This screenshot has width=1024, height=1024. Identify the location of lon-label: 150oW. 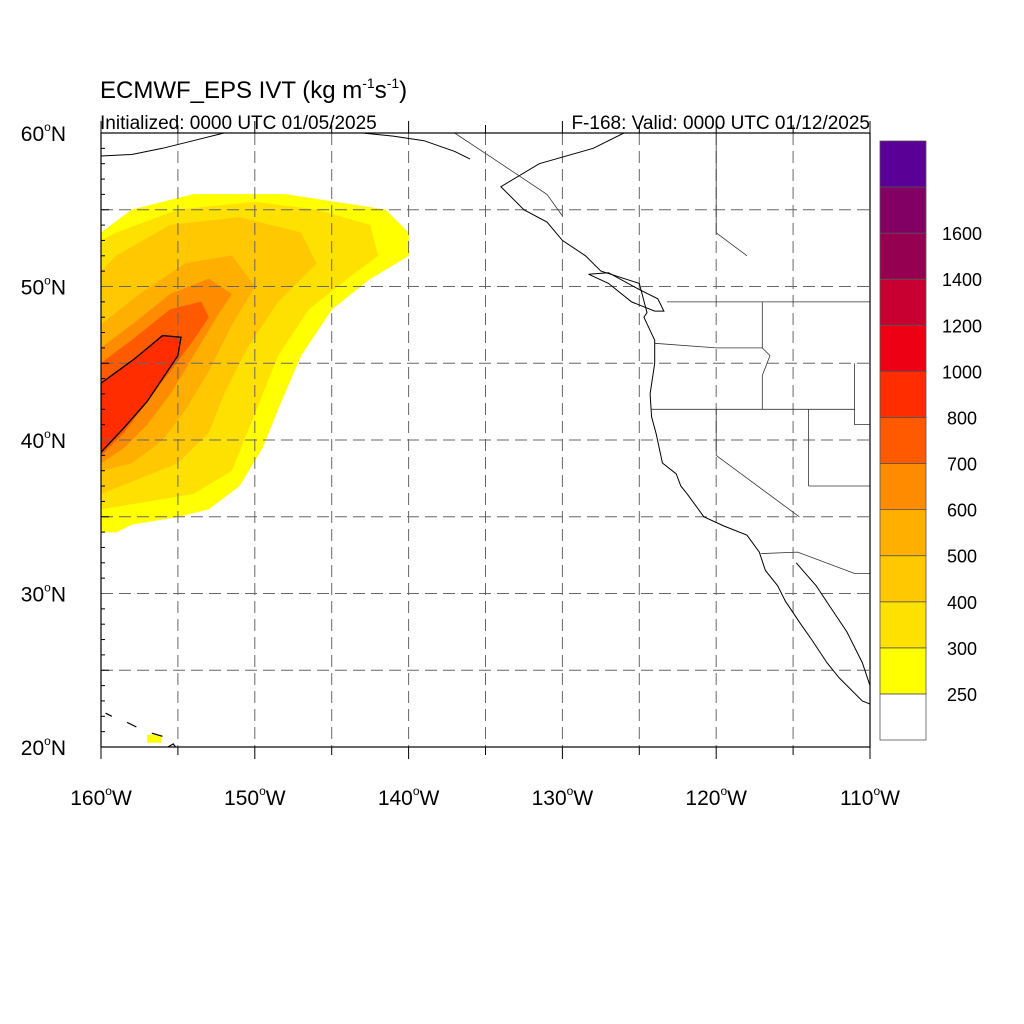
(255, 797).